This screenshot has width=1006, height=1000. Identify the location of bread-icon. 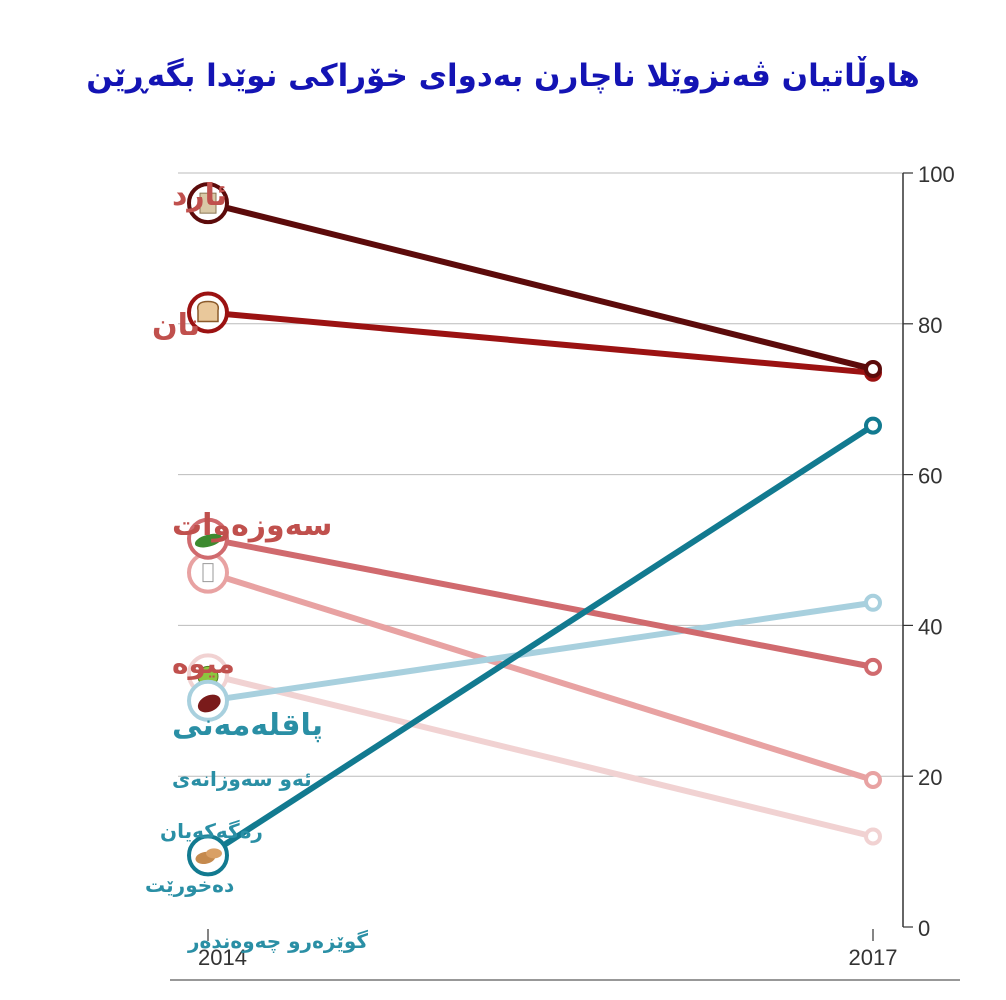
(208, 311).